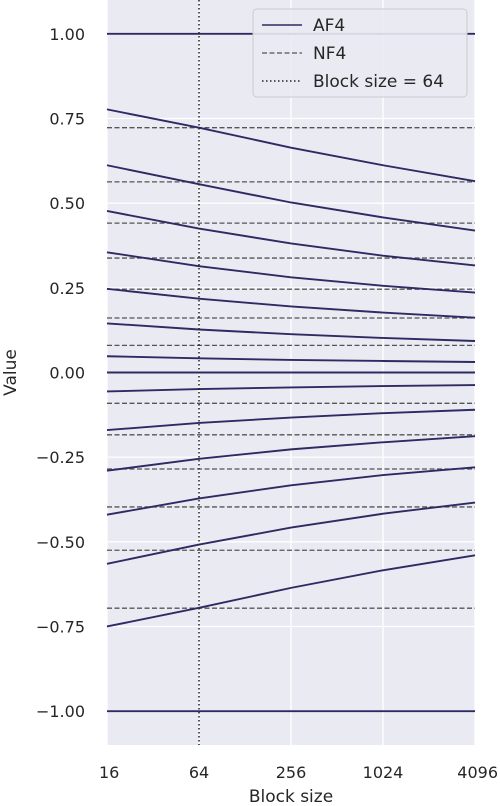 This screenshot has height=806, width=500. What do you see at coordinates (67, 119) in the screenshot?
I see `y-tick-label-1: 0.75` at bounding box center [67, 119].